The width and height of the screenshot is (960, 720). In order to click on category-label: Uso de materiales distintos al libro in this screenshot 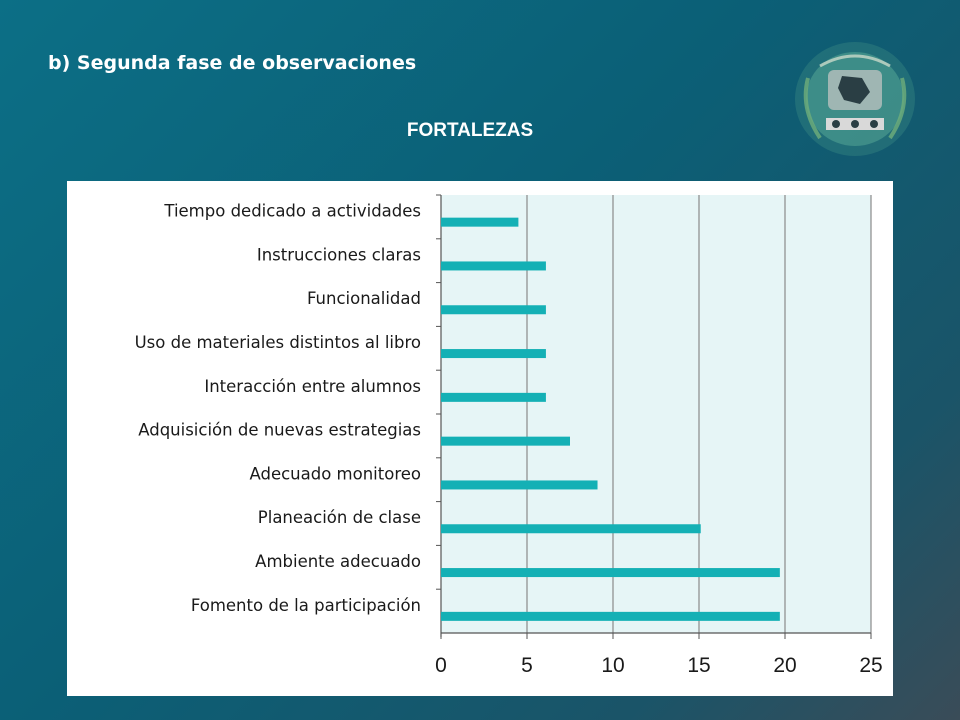, I will do `click(278, 342)`.